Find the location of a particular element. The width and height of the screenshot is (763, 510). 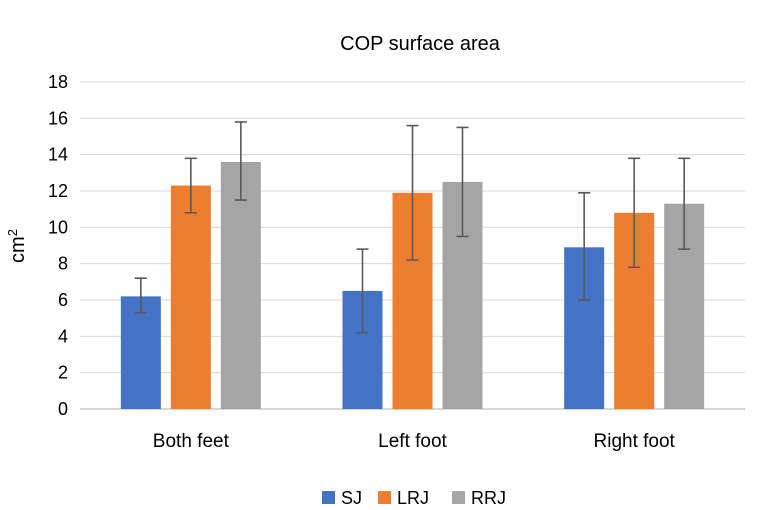

legend-label: LRJ is located at coordinates (413, 498).